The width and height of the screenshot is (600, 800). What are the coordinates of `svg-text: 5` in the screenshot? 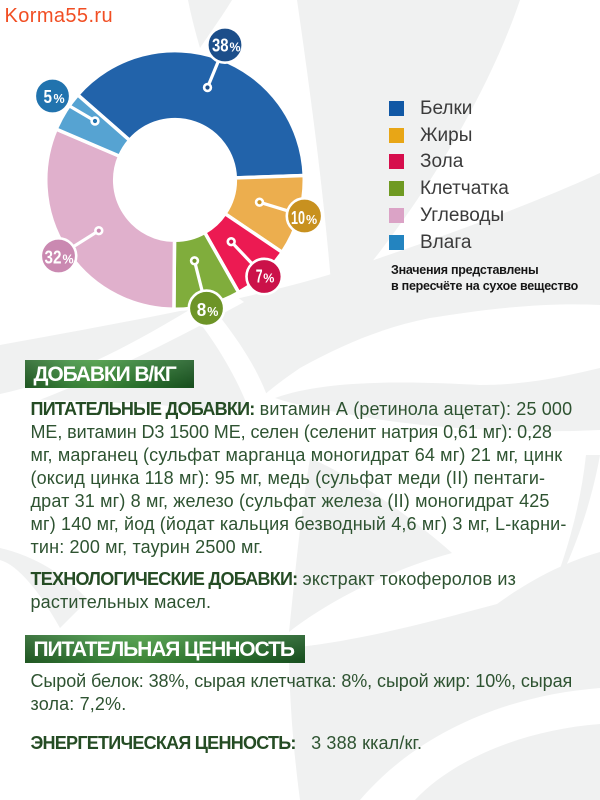 It's located at (48, 97).